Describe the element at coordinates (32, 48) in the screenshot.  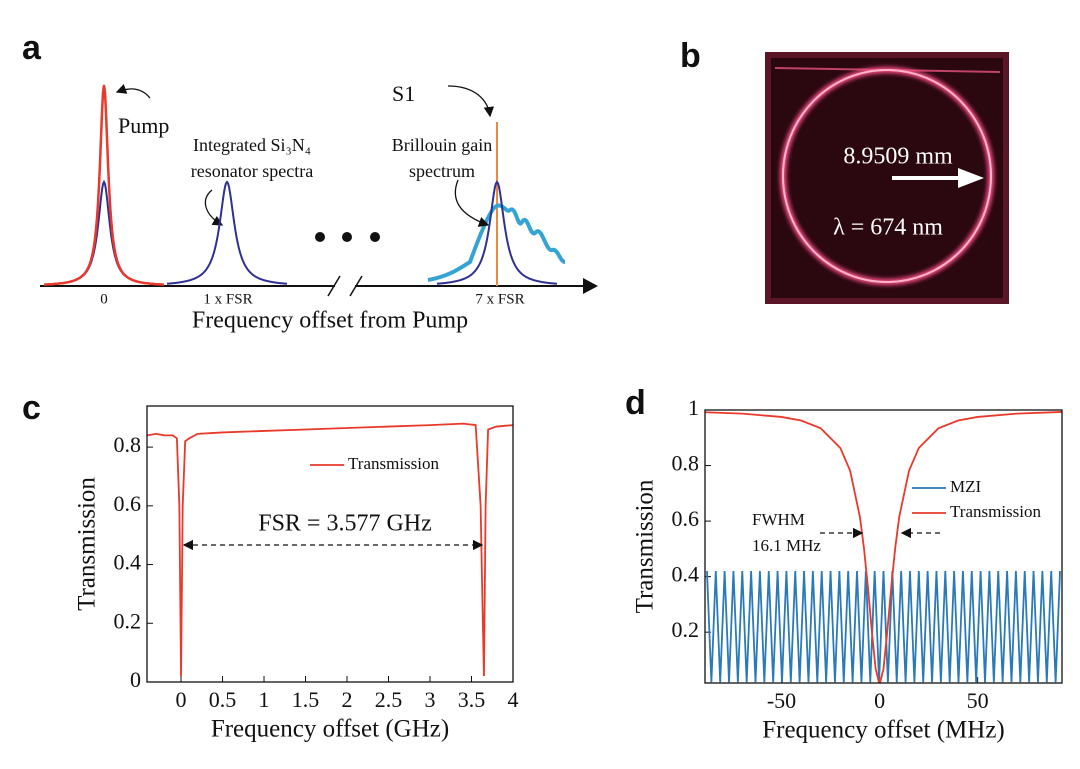
I see `panel-label: a` at that location.